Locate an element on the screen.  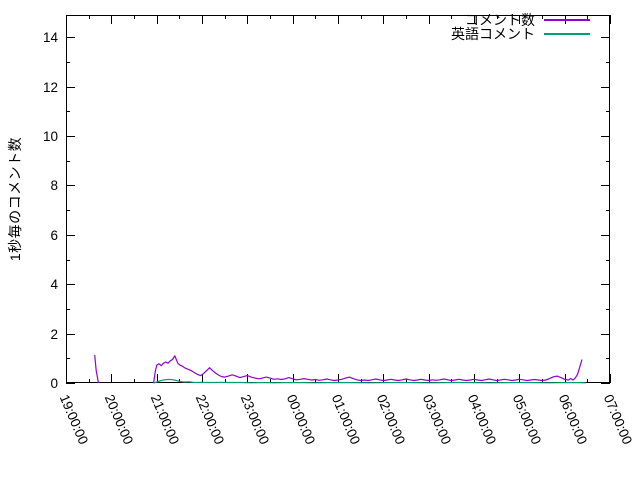
x-tick-label: 04:00:00 is located at coordinates (482, 419).